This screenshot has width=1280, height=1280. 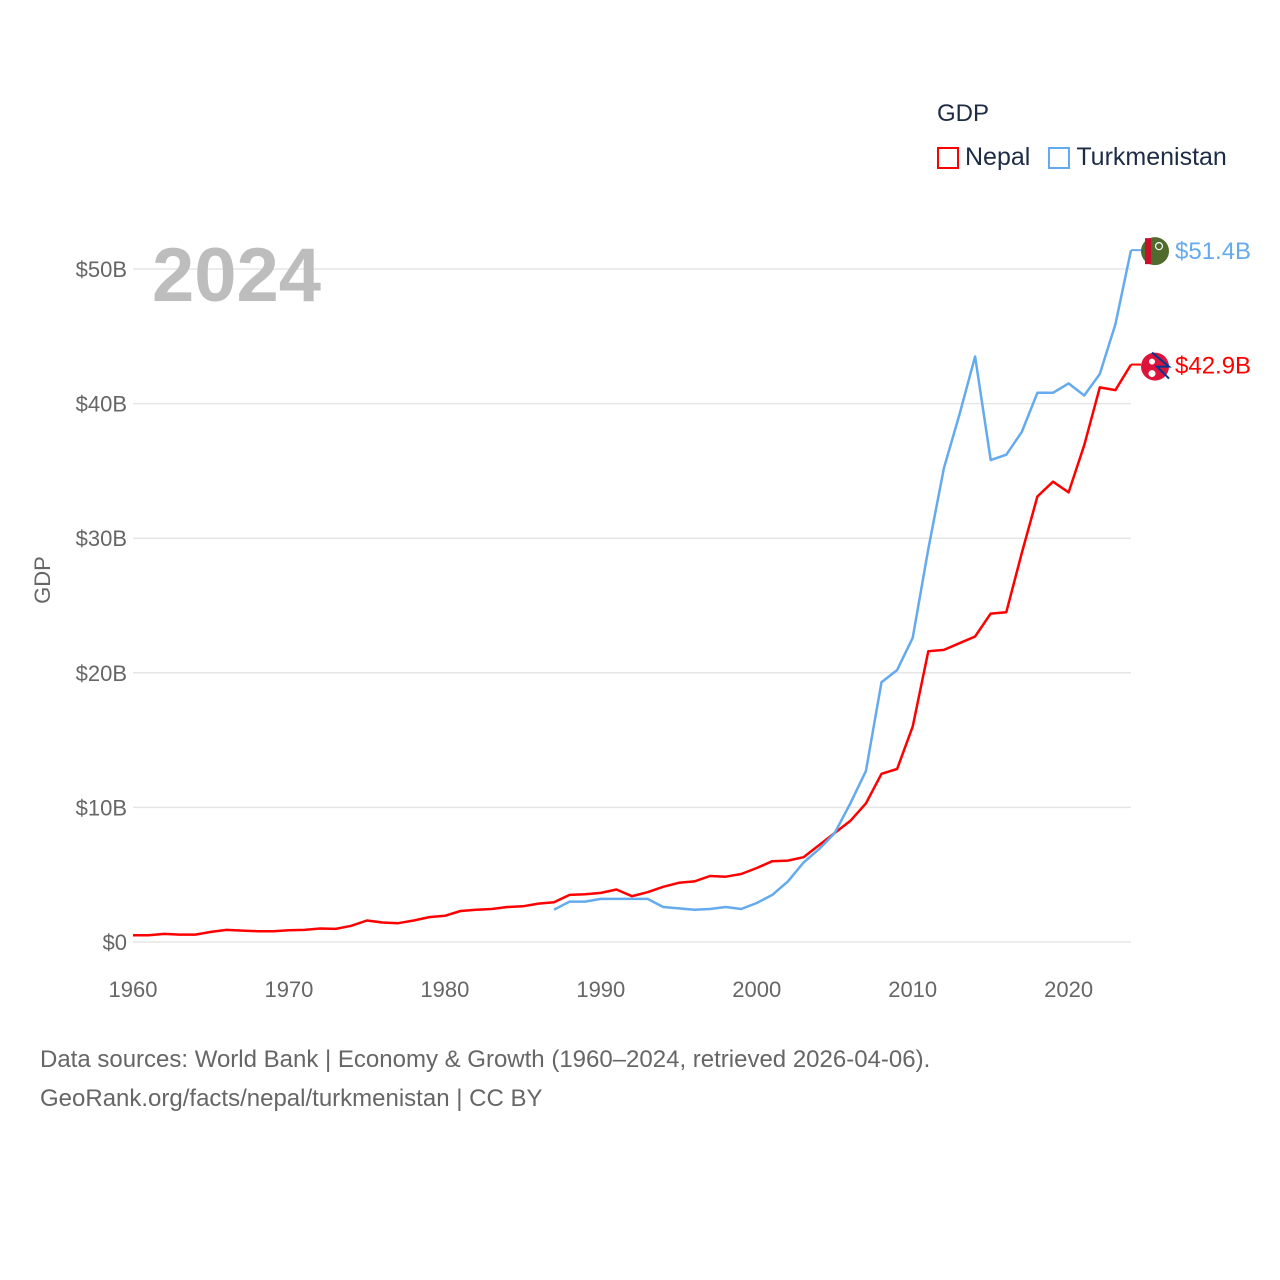 What do you see at coordinates (912, 989) in the screenshot?
I see `x-tick-label: 2010` at bounding box center [912, 989].